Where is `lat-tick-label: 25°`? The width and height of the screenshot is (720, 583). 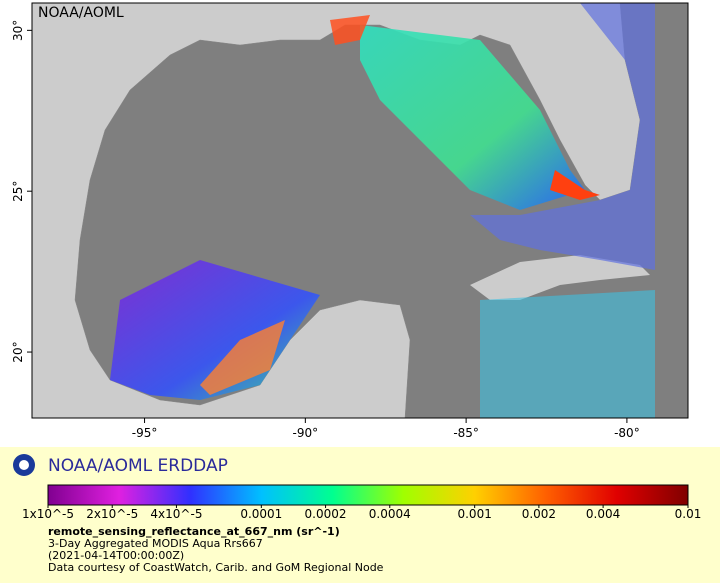
lat-tick-label: 25° is located at coordinates (18, 191).